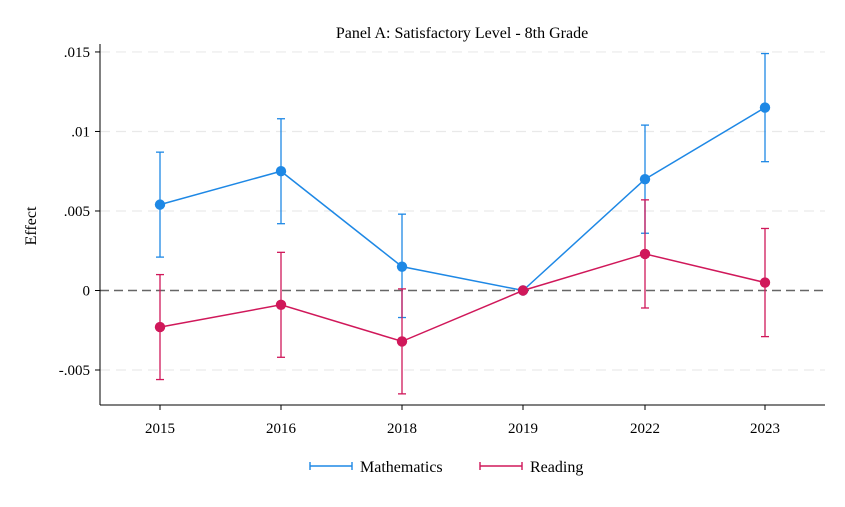  What do you see at coordinates (645, 429) in the screenshot?
I see `x-tick-label: 2022` at bounding box center [645, 429].